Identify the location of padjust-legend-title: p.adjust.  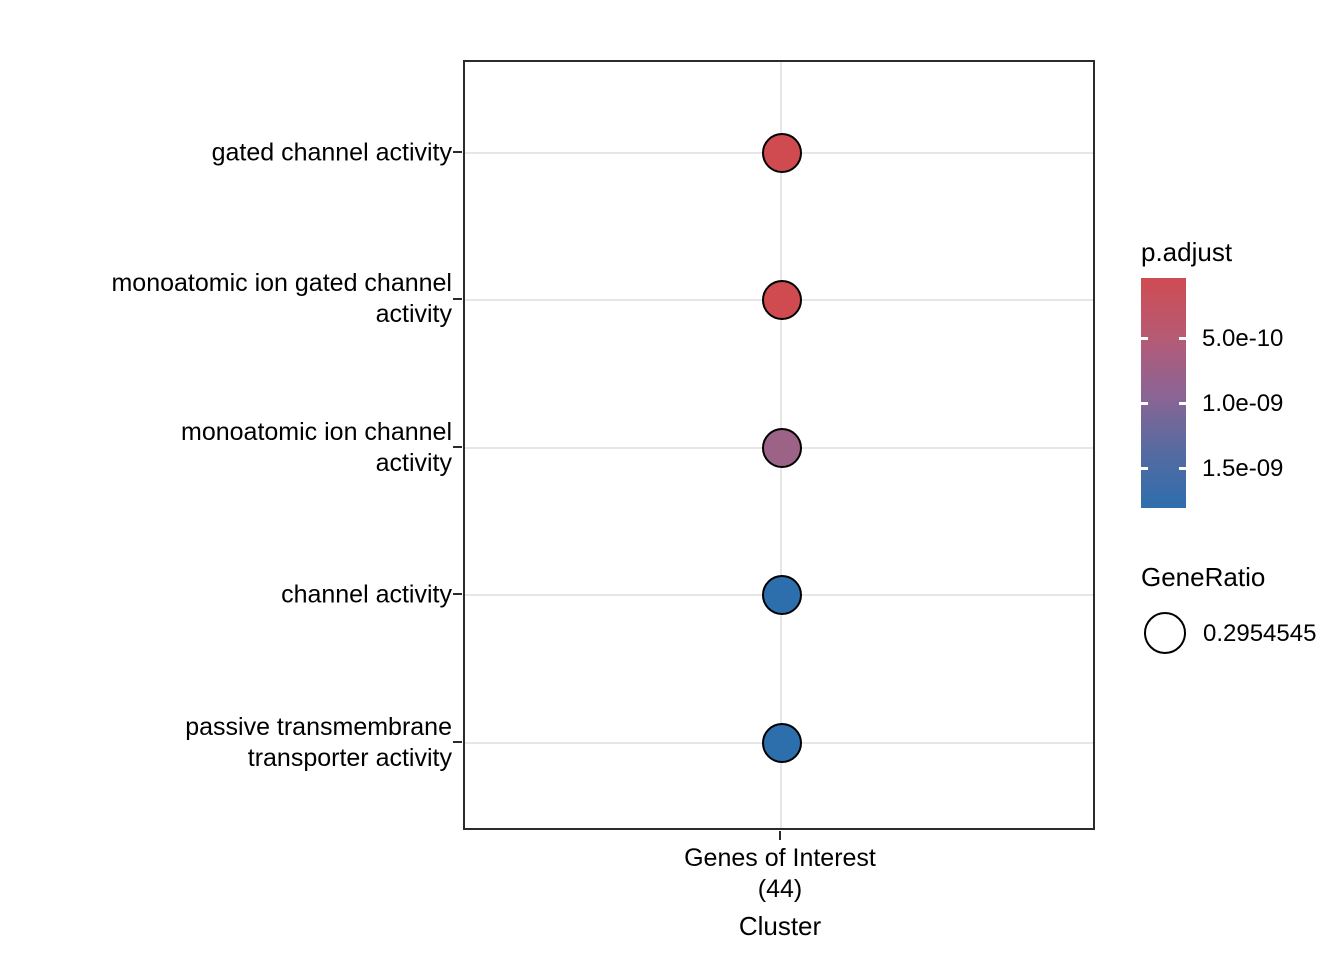
(1187, 252).